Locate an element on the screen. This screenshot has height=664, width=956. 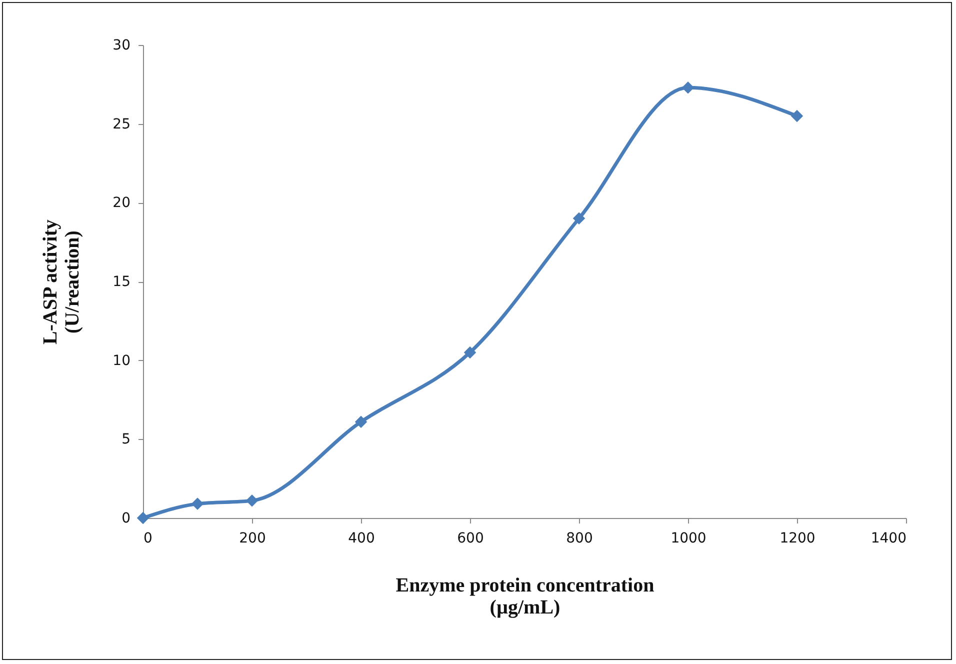
y-axis-title: L-ASP activity (U/reaction) is located at coordinates (62, 282).